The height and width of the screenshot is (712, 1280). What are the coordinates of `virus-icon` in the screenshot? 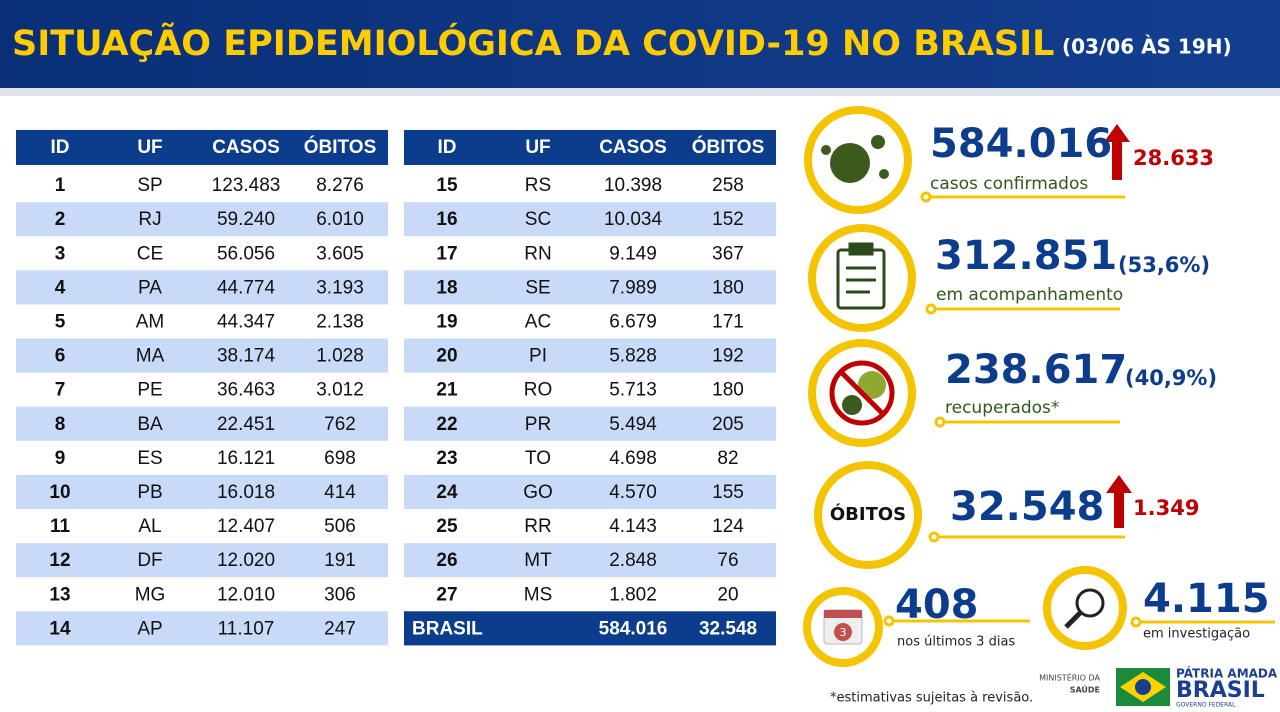 It's located at (855, 159).